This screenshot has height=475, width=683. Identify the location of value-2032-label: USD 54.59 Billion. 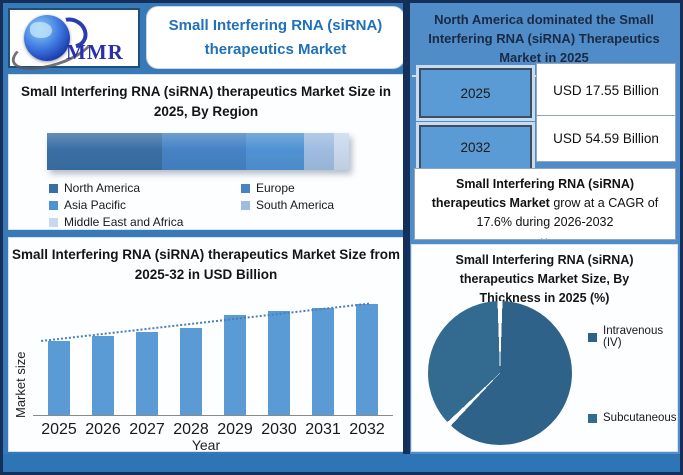
(606, 138).